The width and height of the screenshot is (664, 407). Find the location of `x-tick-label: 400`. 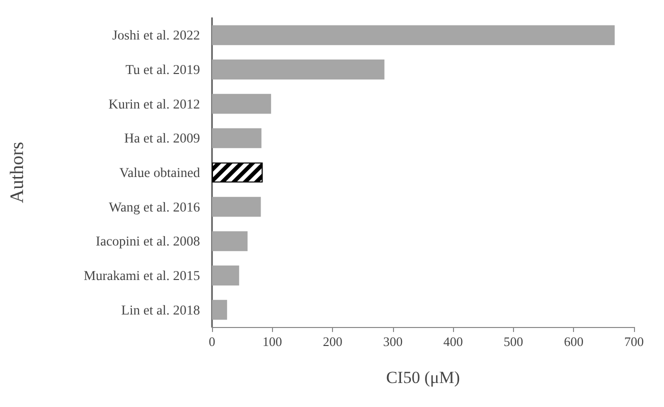

x-tick-label: 400 is located at coordinates (453, 341).